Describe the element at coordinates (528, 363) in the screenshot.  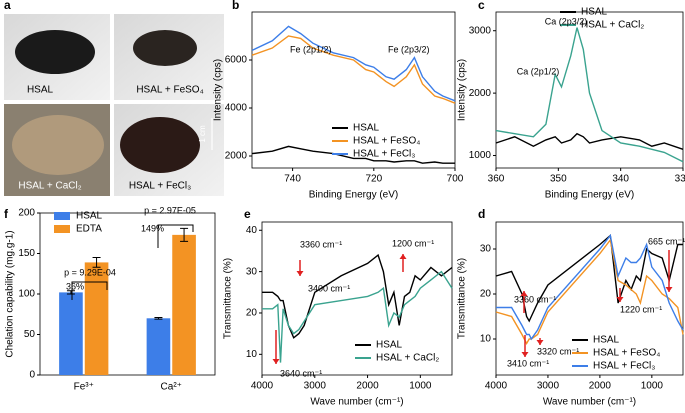
I see `annotation: 3410 cm⁻¹` at that location.